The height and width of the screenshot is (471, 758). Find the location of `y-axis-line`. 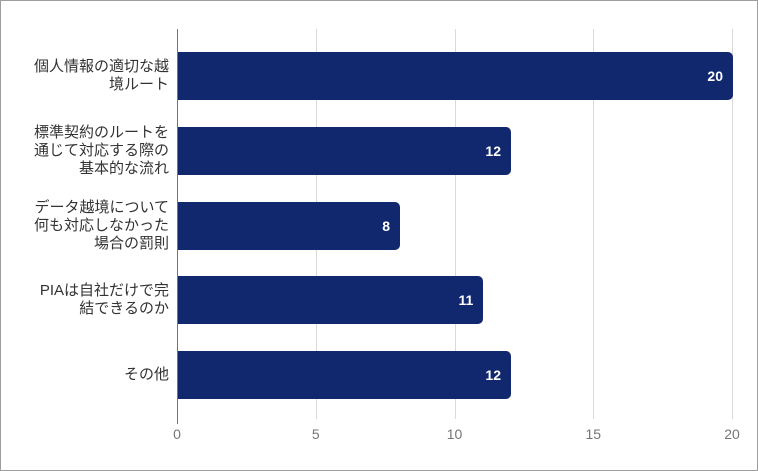

y-axis-line is located at coordinates (177, 226).